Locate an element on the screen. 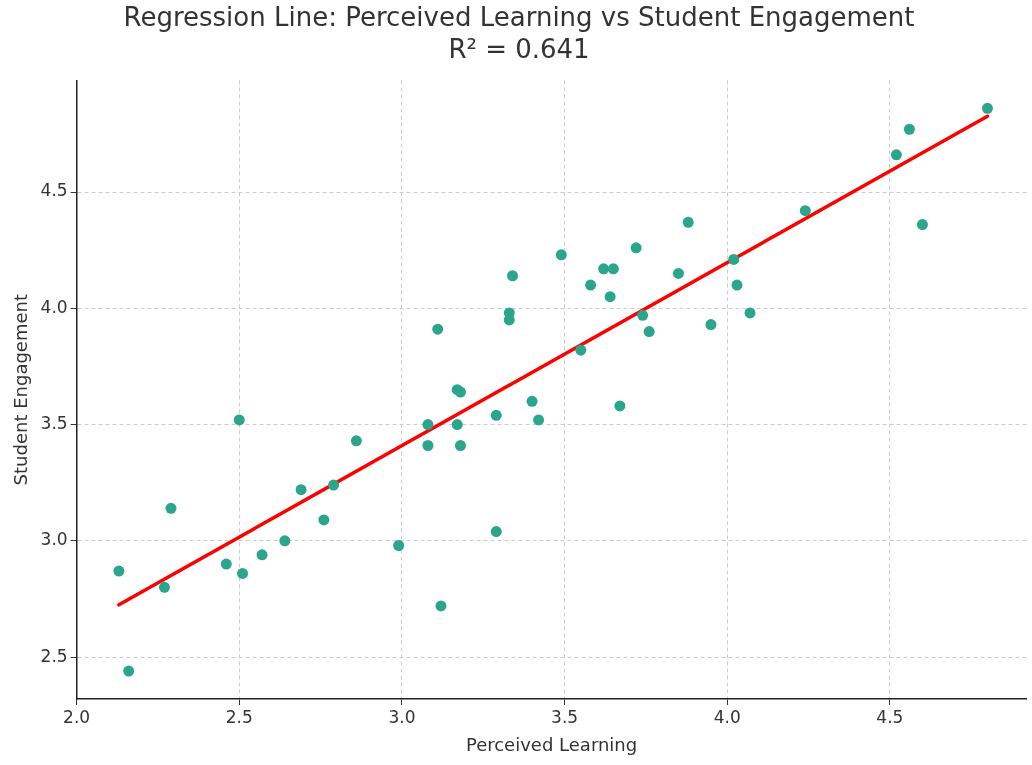 This screenshot has width=1032, height=765. x-tick-label: 3.5 is located at coordinates (565, 716).